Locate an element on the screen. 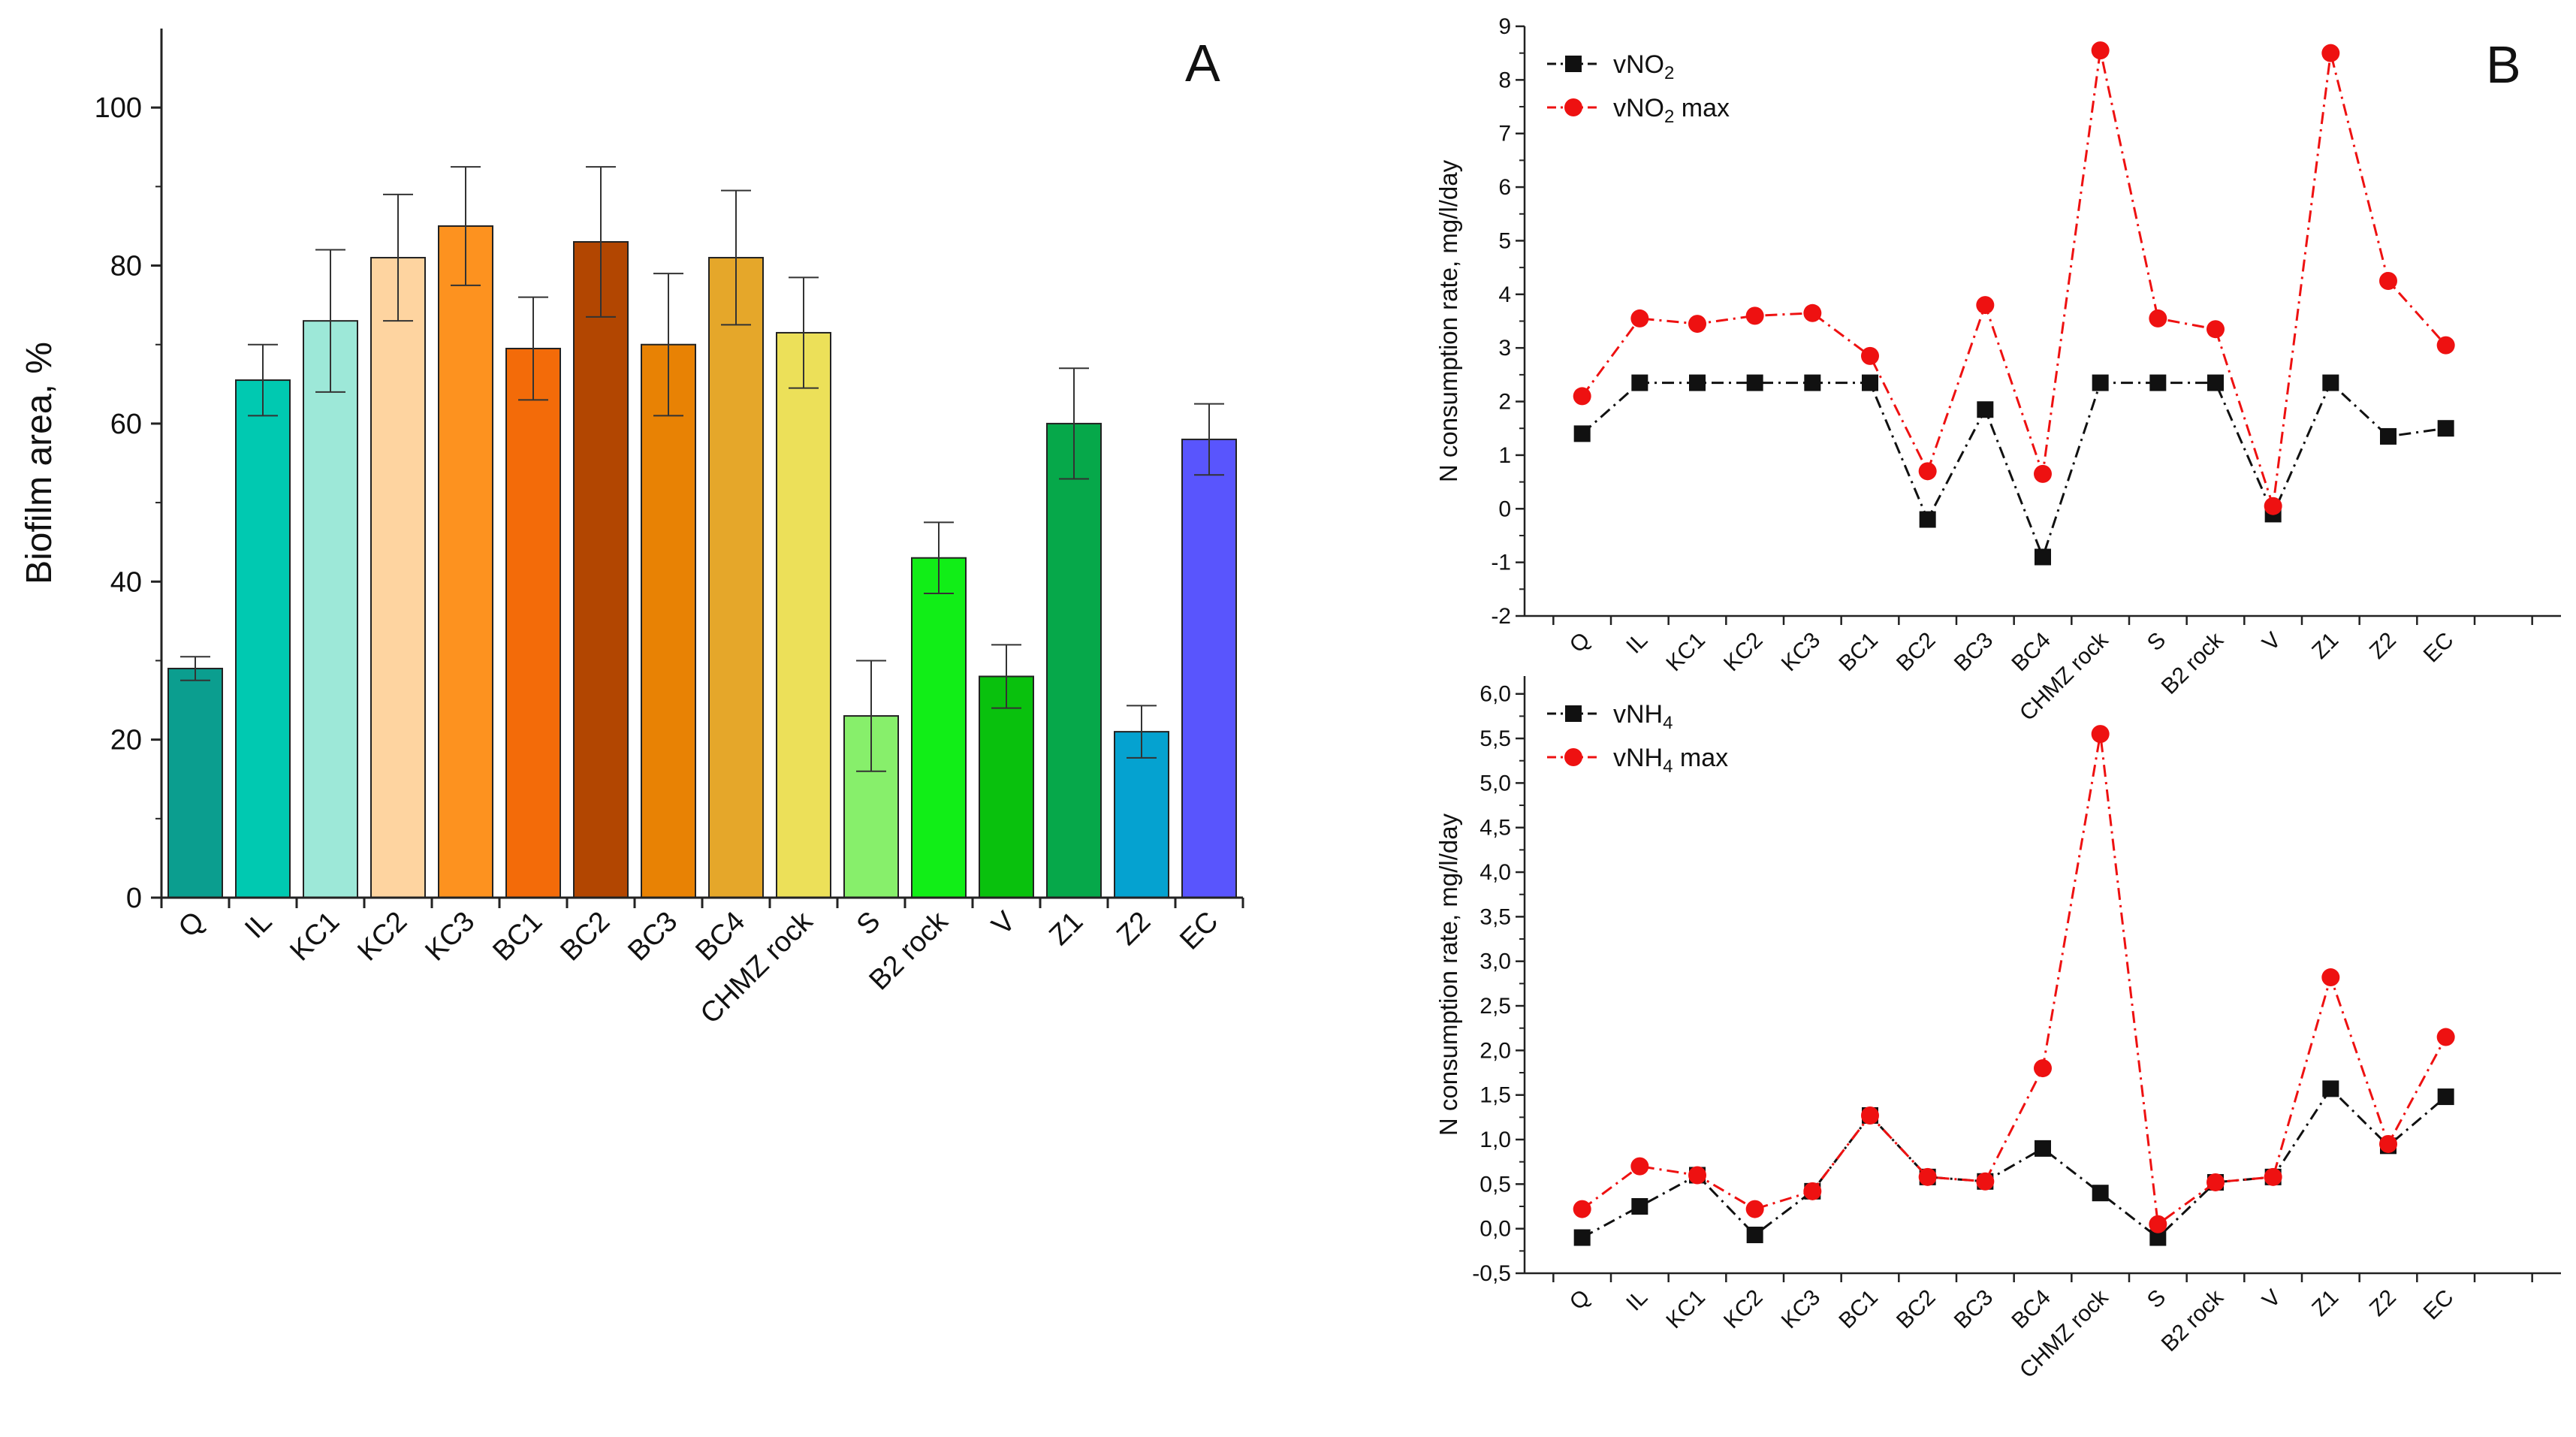 This screenshot has height=1437, width=2576. y-tick-label: 9 is located at coordinates (1504, 26).